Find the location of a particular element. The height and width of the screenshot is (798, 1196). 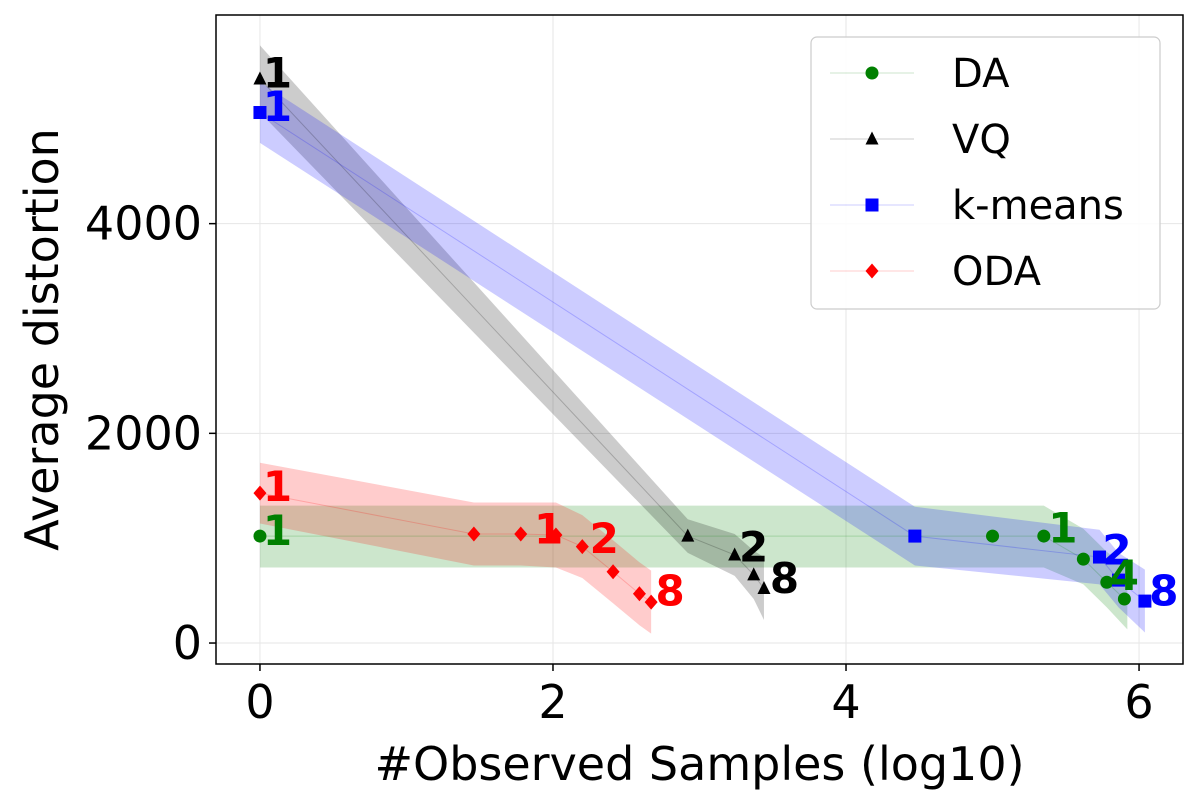

legend-k-means-marker is located at coordinates (872, 205).